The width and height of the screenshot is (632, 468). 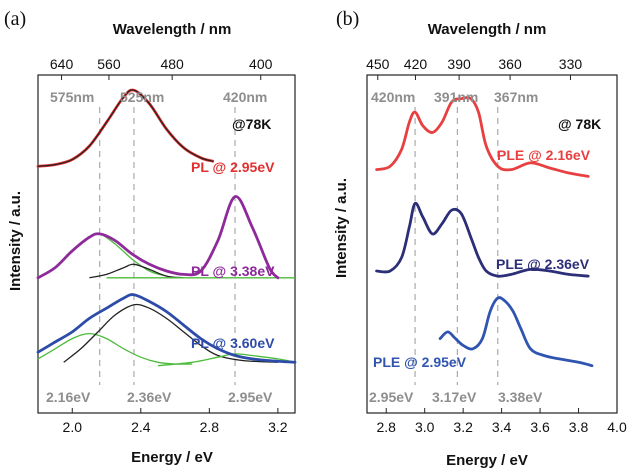 I want to click on x-tick-label-b-2: 3.2, so click(x=463, y=427).